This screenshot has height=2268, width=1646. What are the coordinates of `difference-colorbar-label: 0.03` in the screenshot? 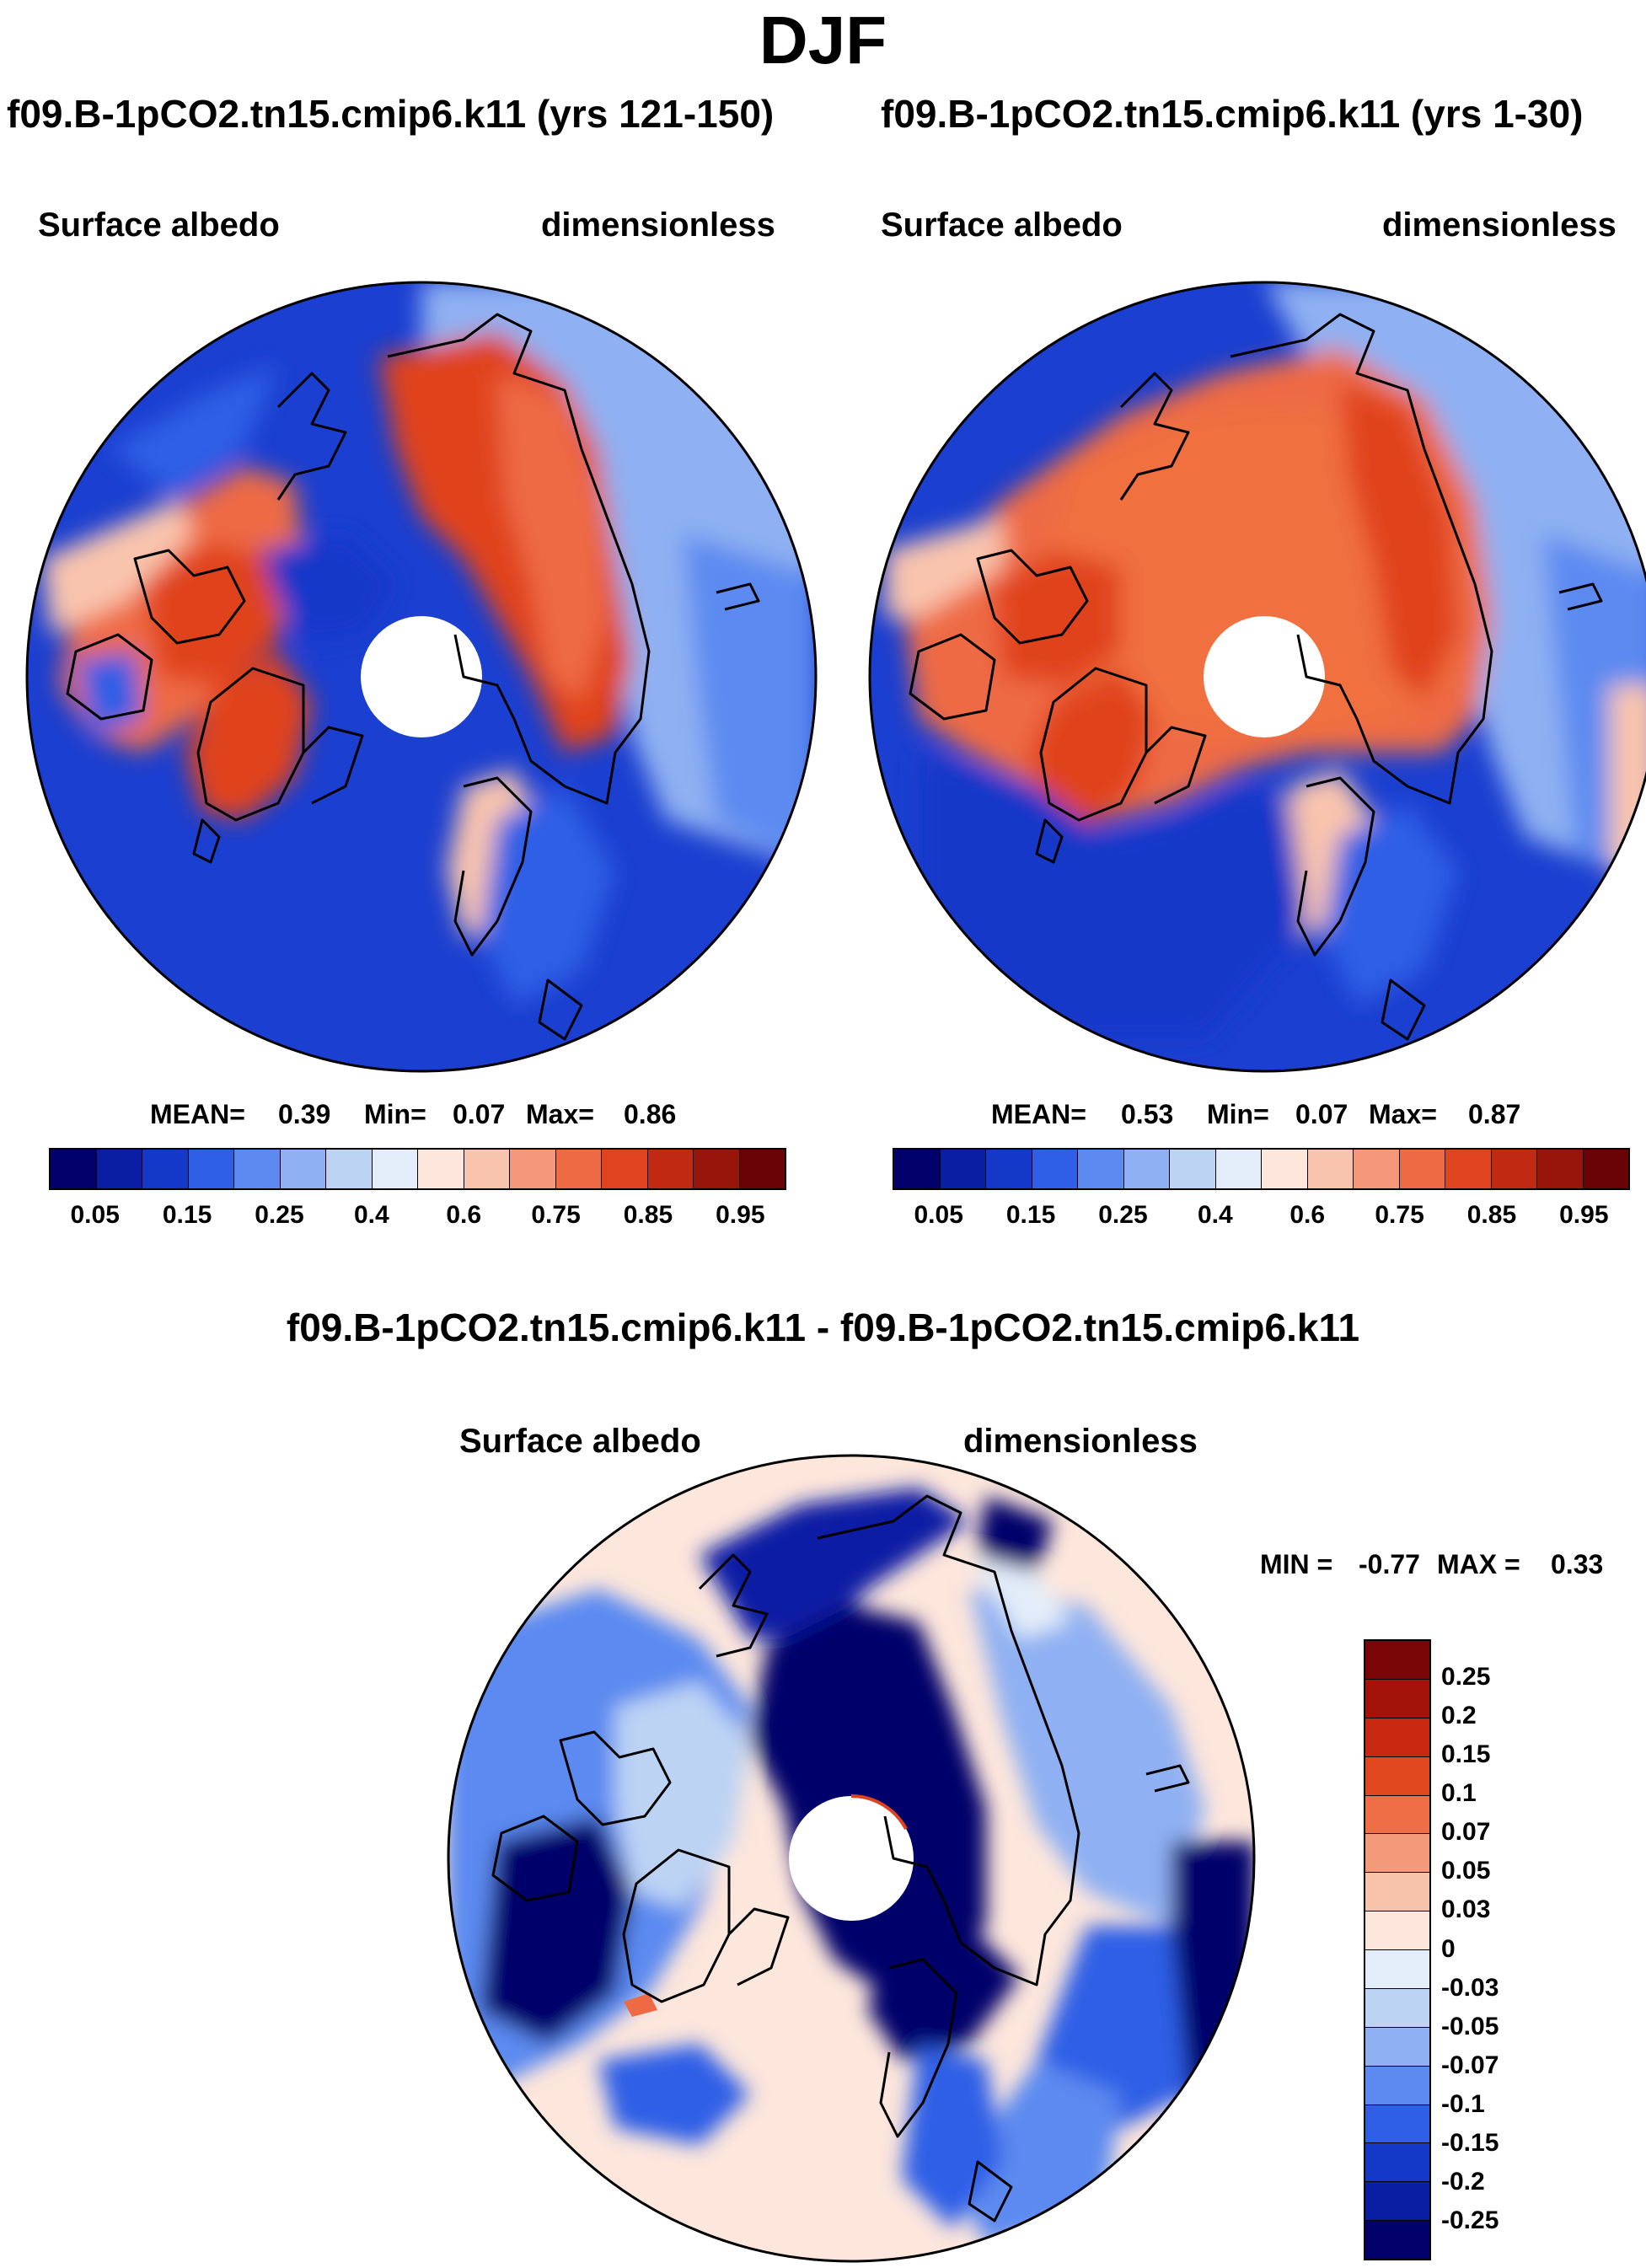 It's located at (1466, 1909).